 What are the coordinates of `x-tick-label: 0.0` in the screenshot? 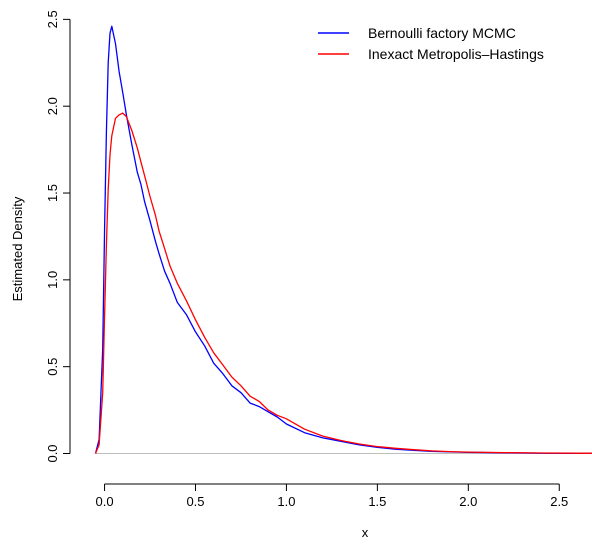 It's located at (105, 501).